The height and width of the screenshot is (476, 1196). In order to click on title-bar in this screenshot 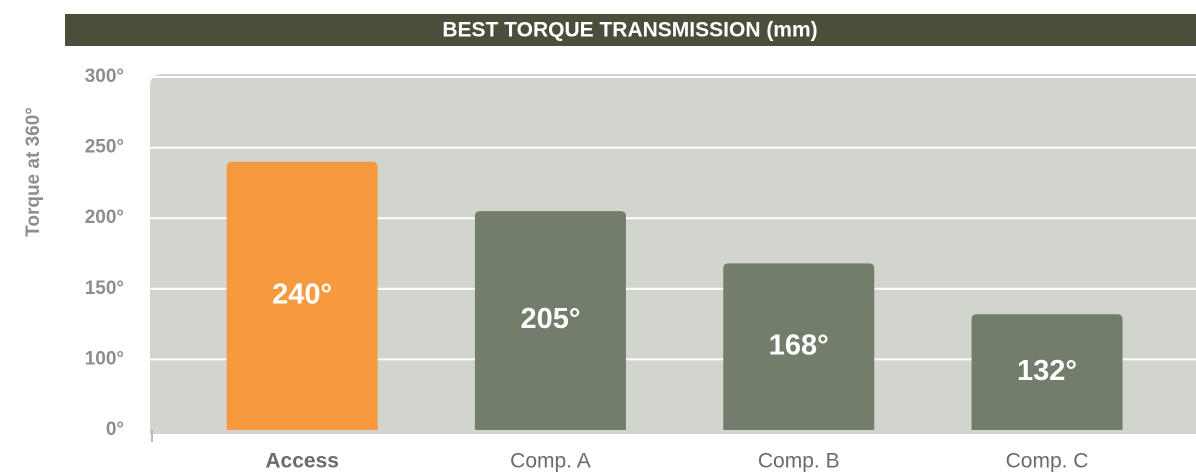, I will do `click(630, 30)`.